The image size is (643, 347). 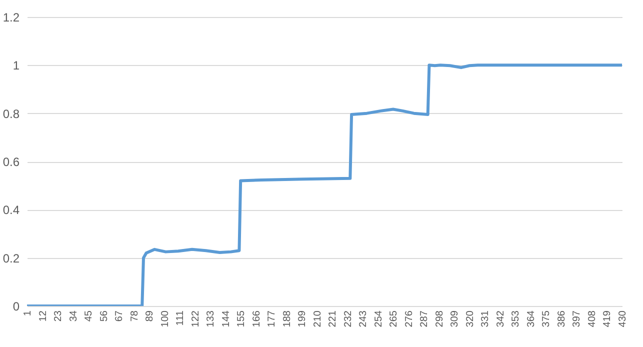 I want to click on x-tick-label: 386, so click(x=562, y=319).